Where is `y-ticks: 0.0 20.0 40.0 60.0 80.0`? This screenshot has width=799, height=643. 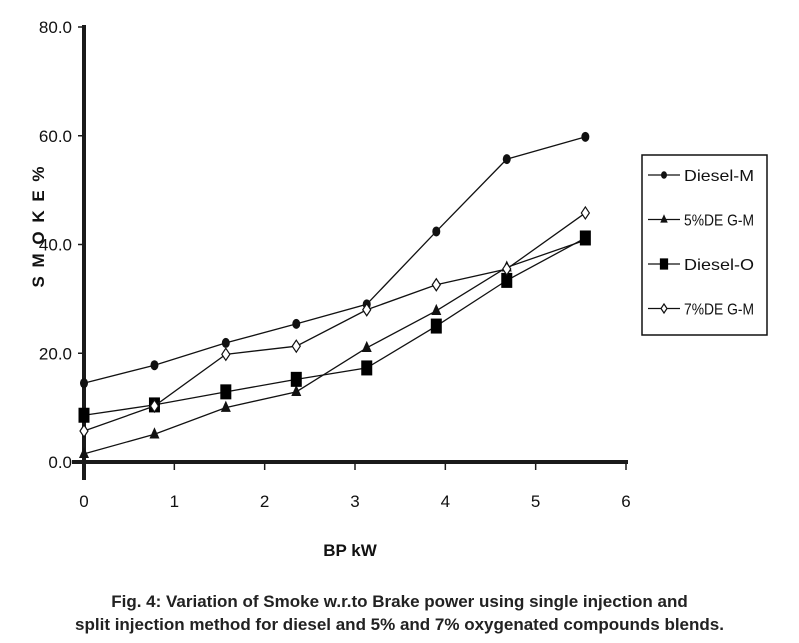
y-ticks: 0.0 20.0 40.0 60.0 80.0 is located at coordinates (61, 245).